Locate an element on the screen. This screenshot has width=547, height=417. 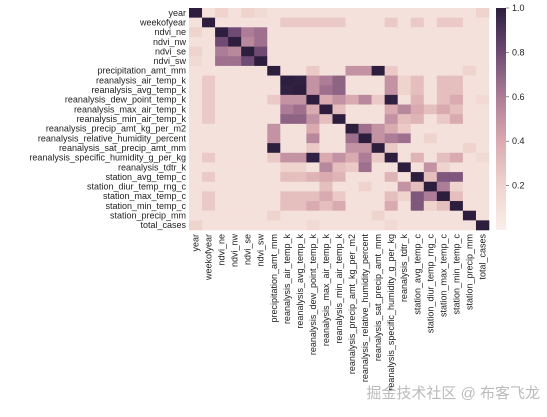
y-tick-label: ndvi_sw is located at coordinates (169, 61).